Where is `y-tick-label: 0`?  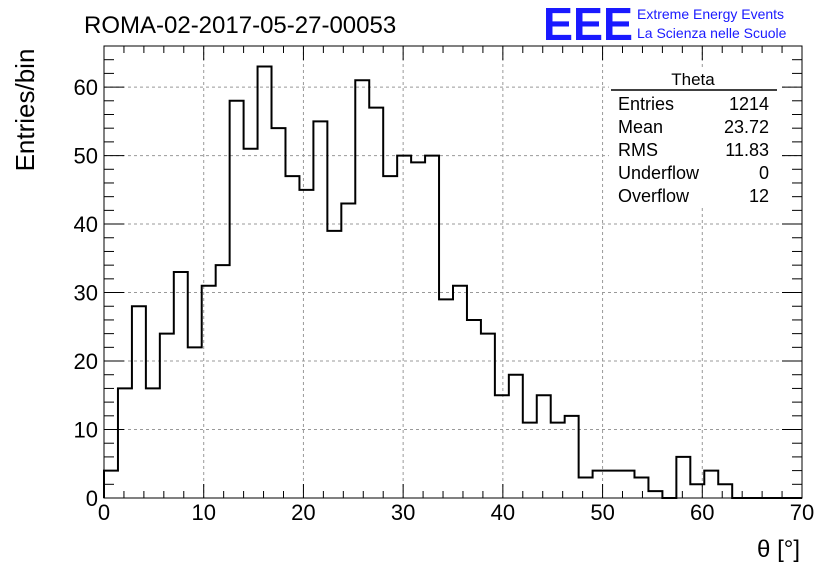
y-tick-label: 0 is located at coordinates (92, 498).